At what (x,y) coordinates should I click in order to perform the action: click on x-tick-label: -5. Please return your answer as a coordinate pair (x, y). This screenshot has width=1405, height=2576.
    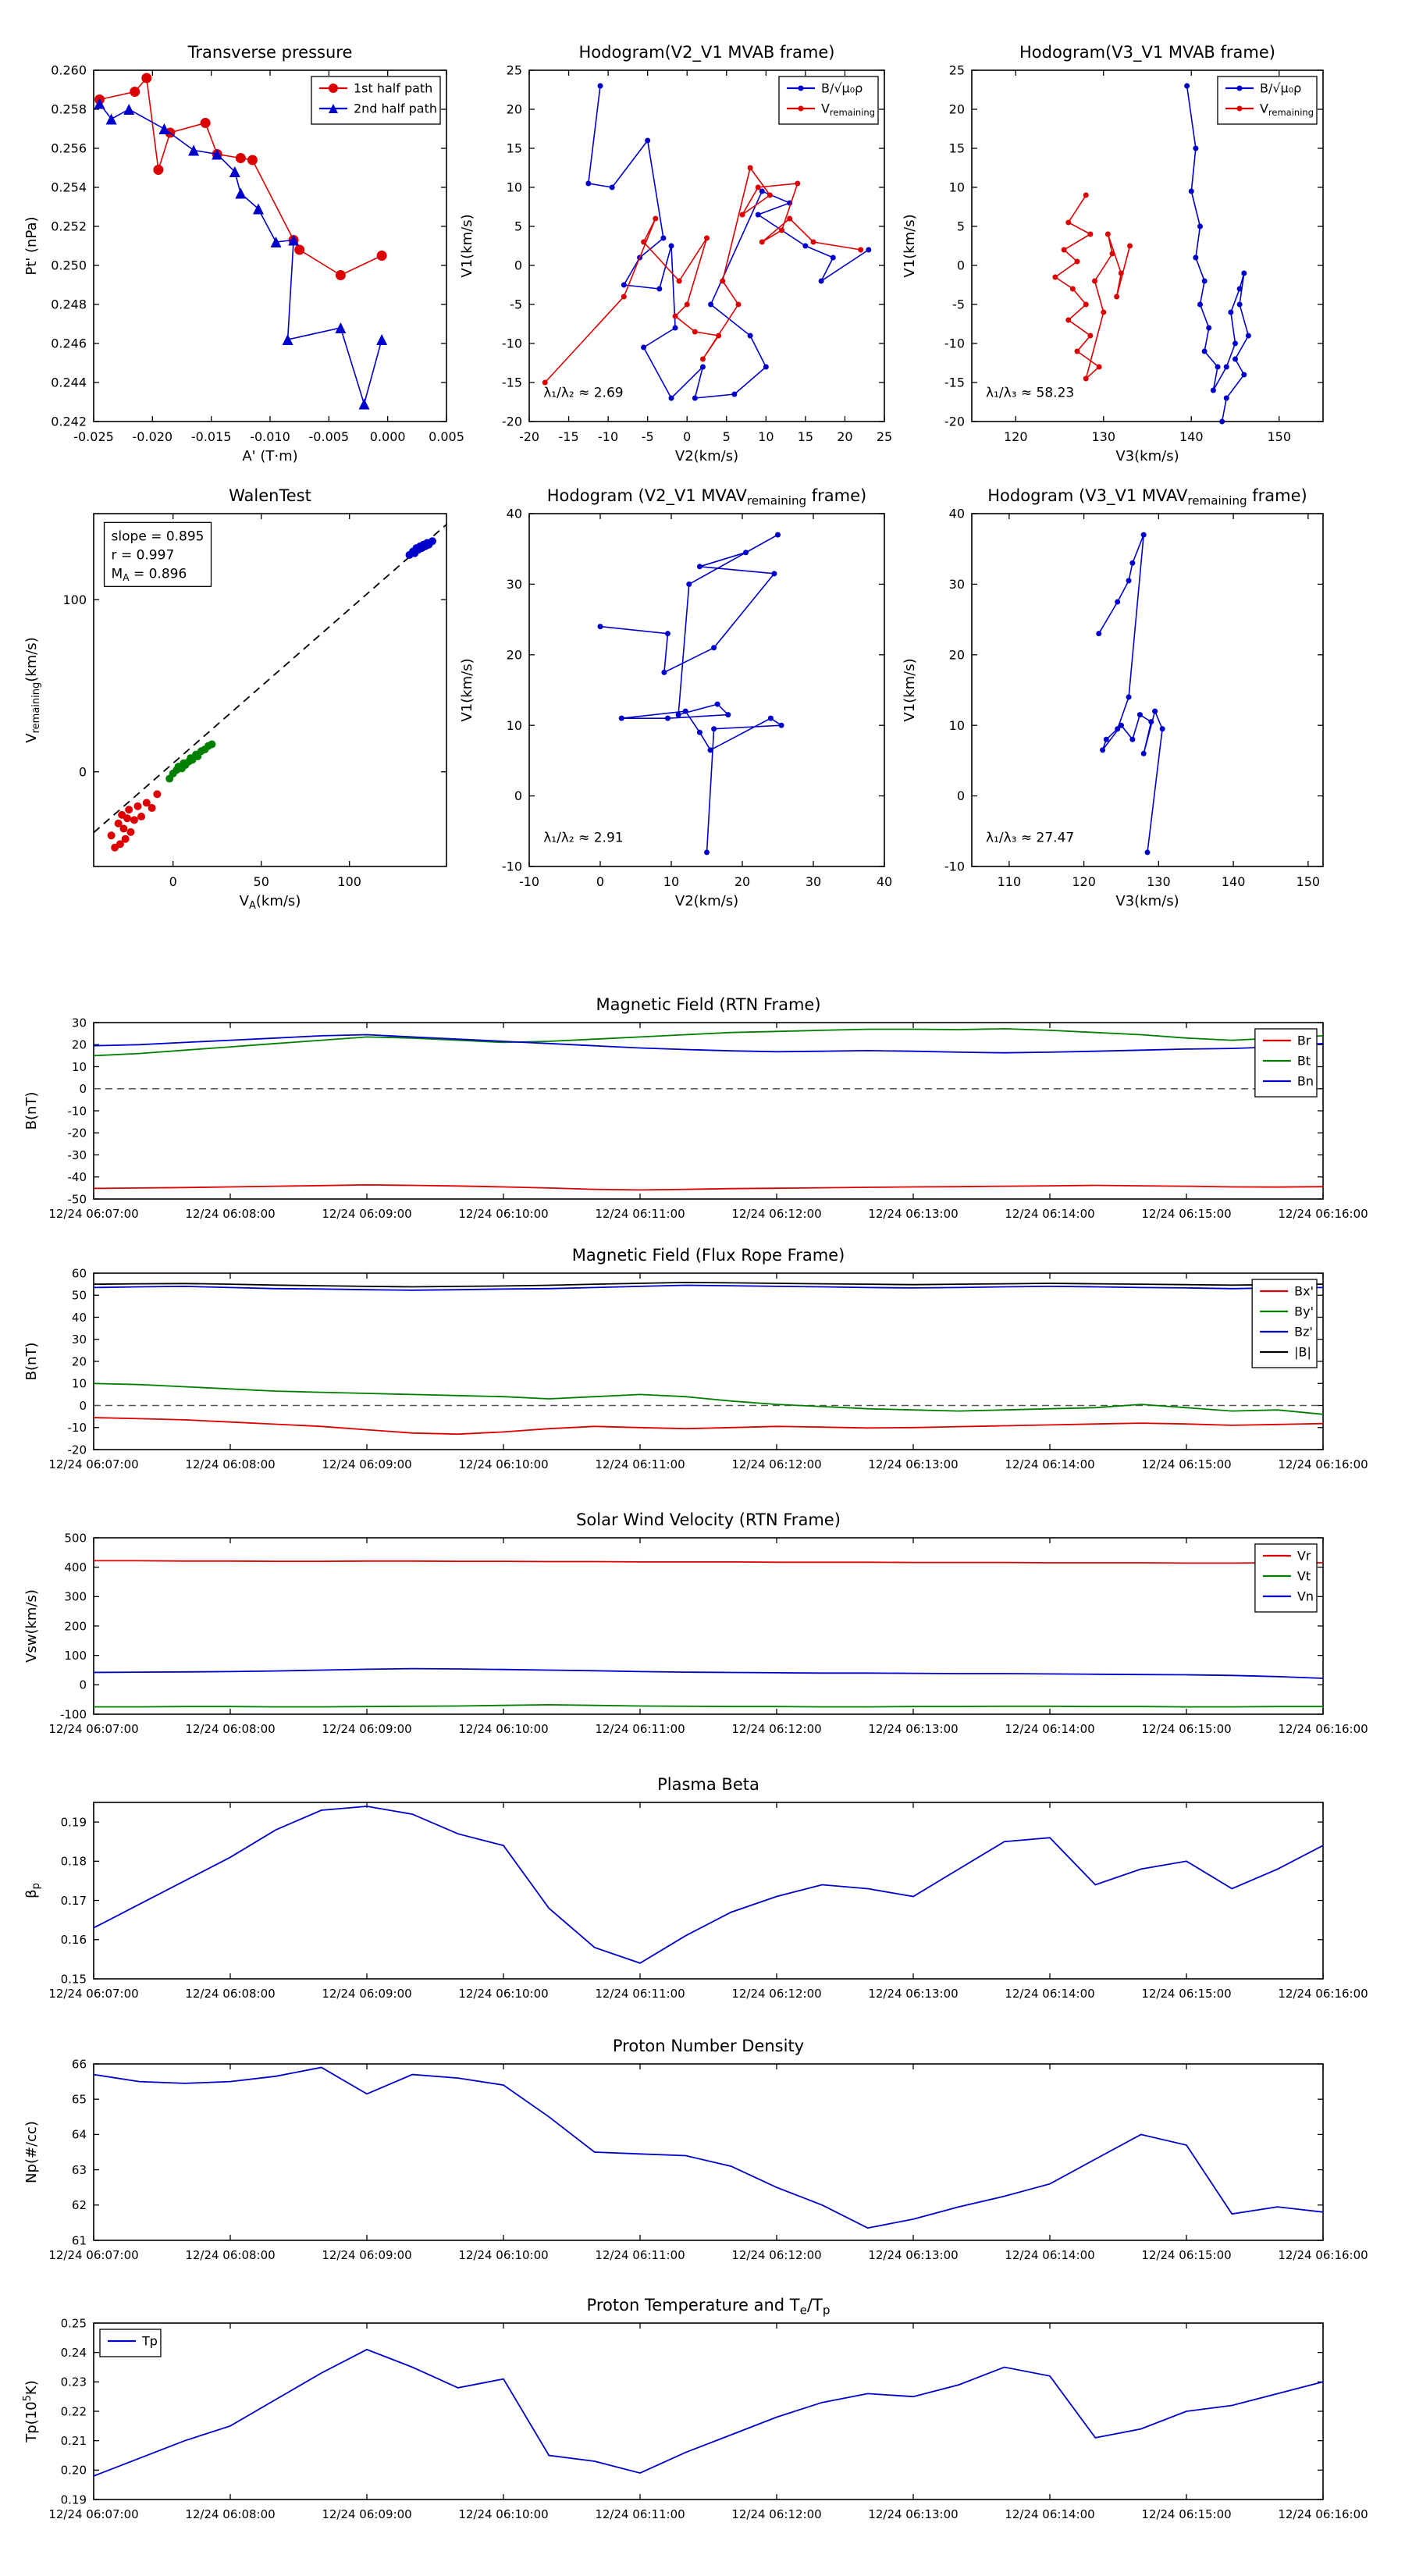
    Looking at the image, I should click on (648, 436).